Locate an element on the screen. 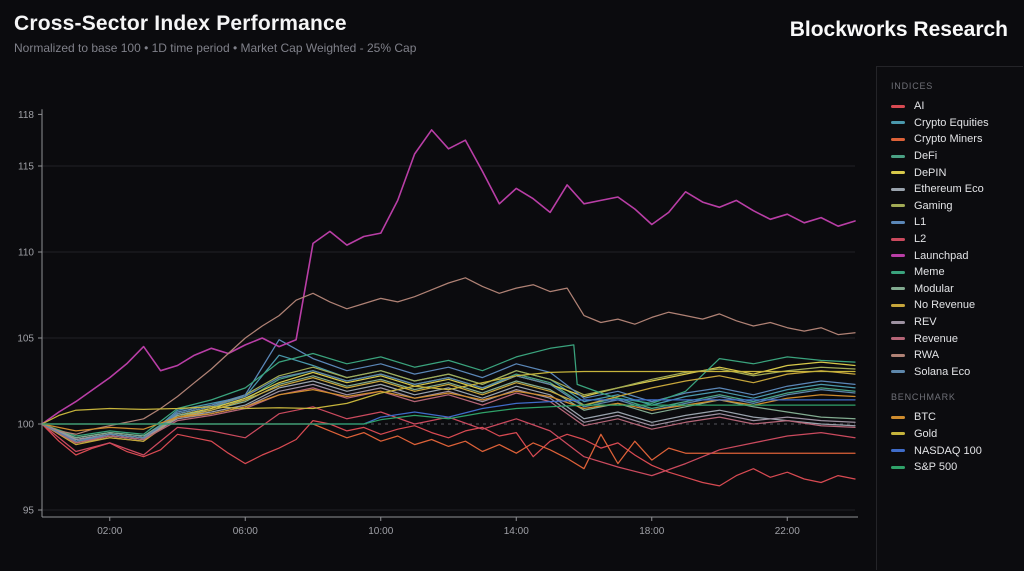 This screenshot has width=1024, height=571. y-tick-label: 110 is located at coordinates (26, 253).